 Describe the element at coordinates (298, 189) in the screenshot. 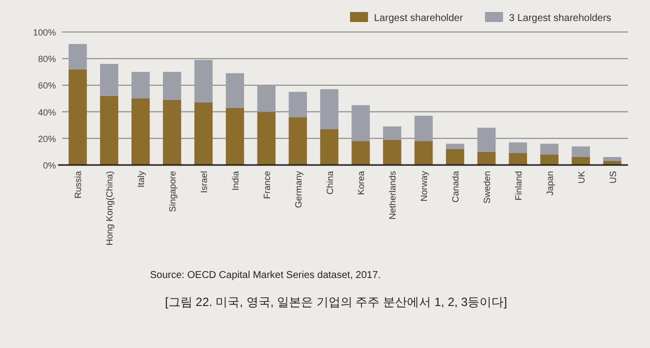

I see `x-tick-label: Germany` at that location.